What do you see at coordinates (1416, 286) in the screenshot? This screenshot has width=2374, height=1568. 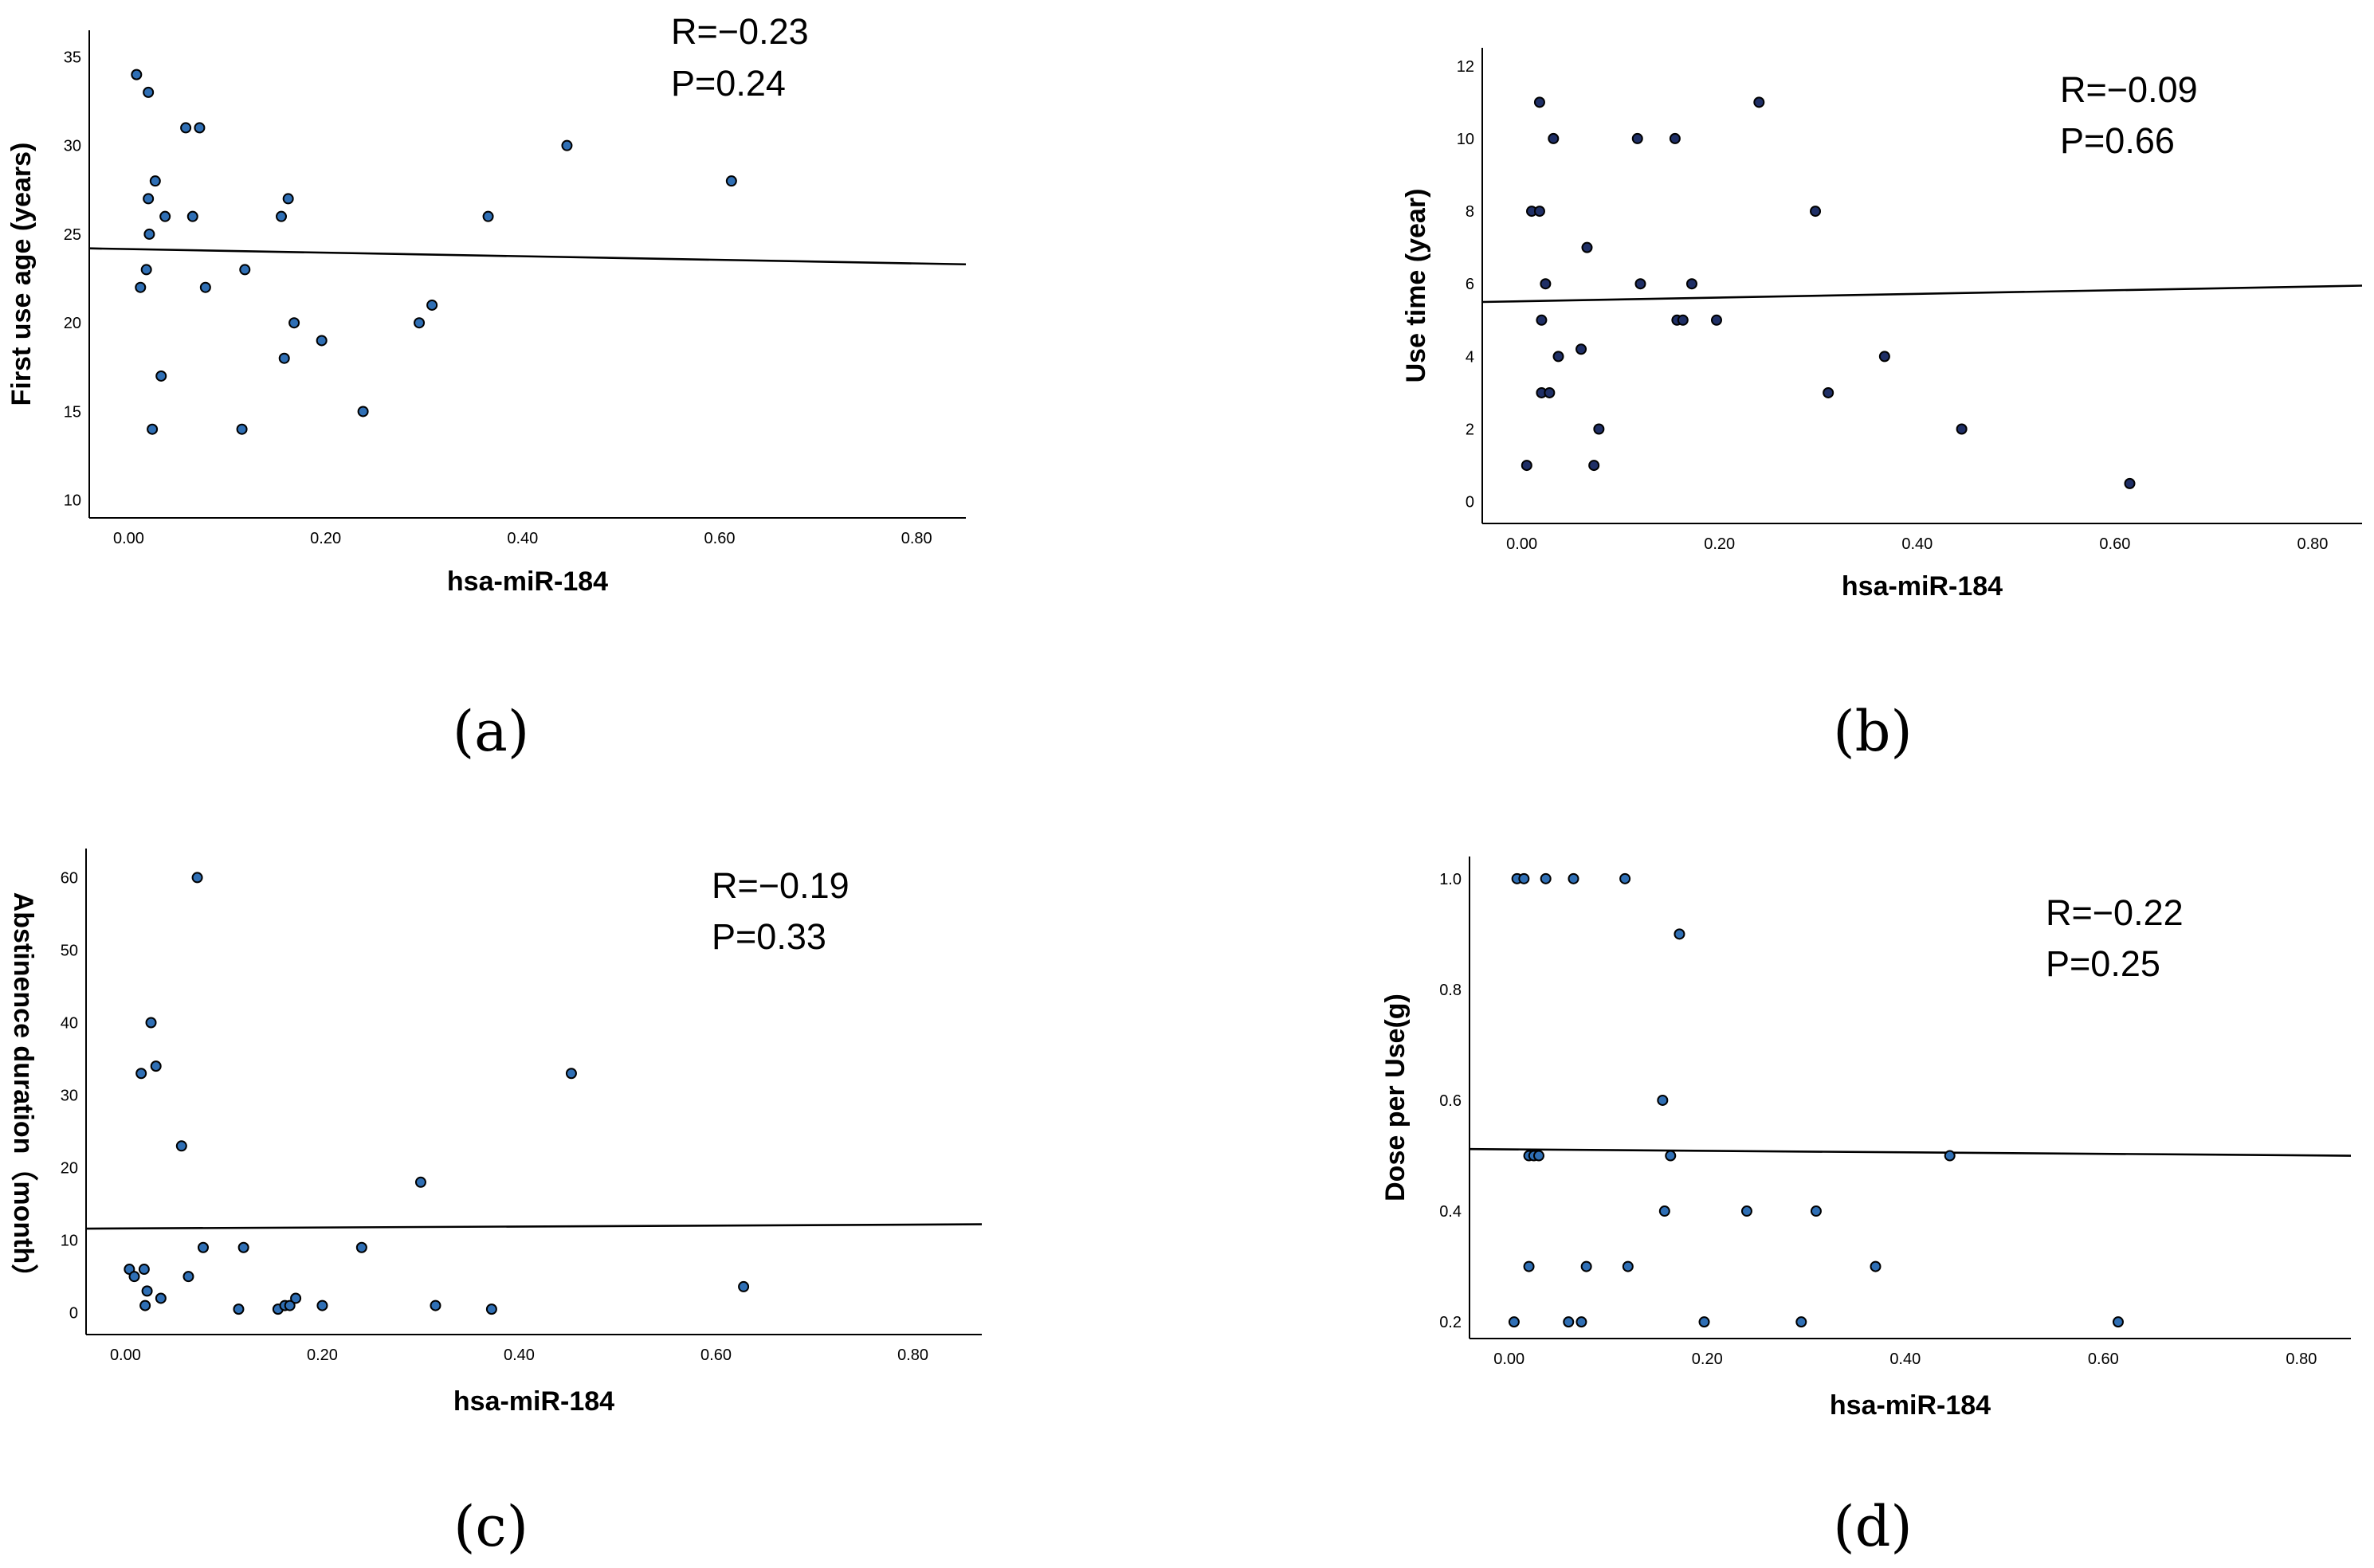 I see `y-axis-title: Use time (year)` at bounding box center [1416, 286].